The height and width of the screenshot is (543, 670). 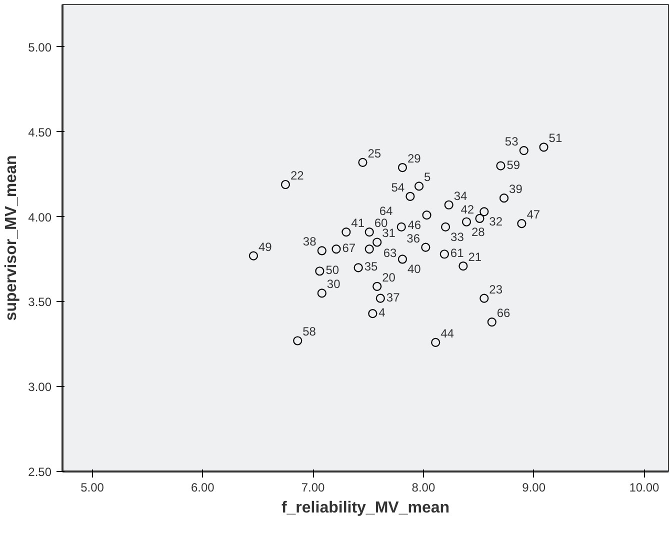 What do you see at coordinates (365, 508) in the screenshot?
I see `x-axis-title: f_reliability_MV_mean` at bounding box center [365, 508].